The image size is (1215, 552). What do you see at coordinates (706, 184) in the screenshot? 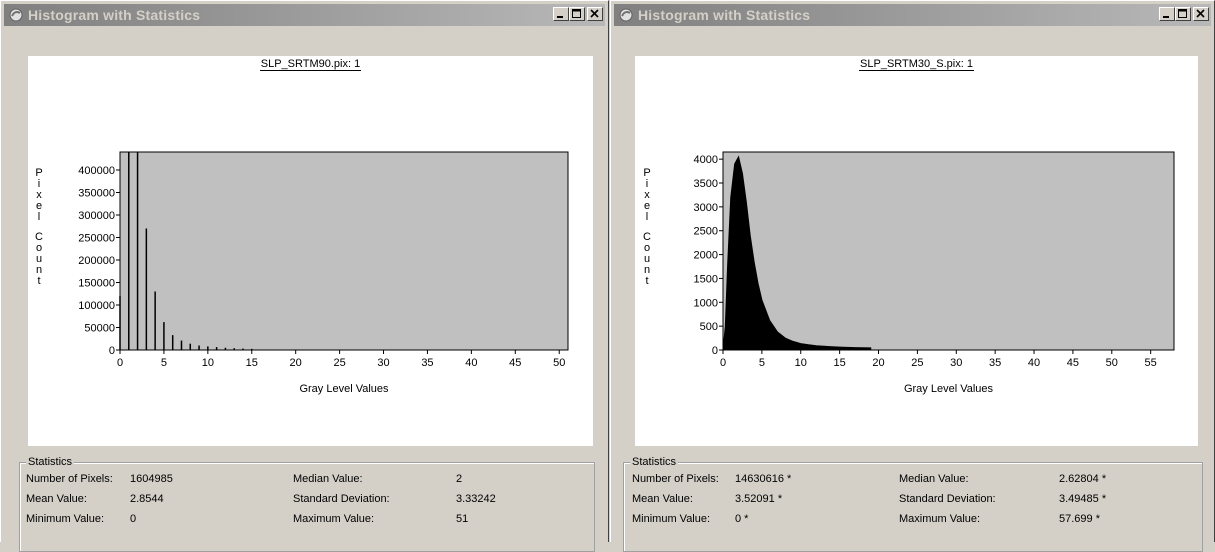
I see `y-tick-label: 3500` at bounding box center [706, 184].